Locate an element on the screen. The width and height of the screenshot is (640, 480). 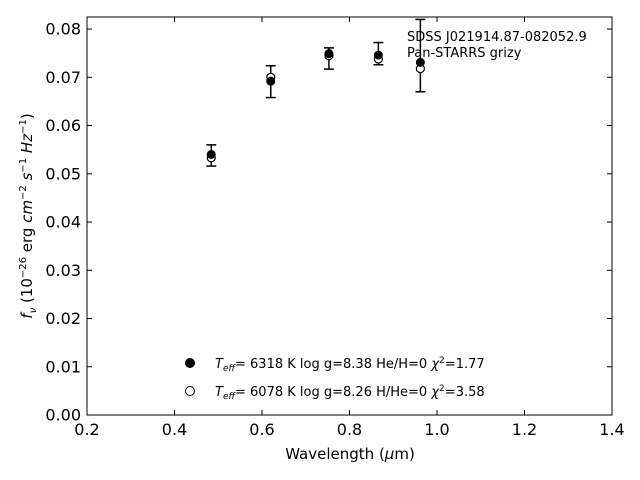
y-tick-label-6: 0.06 is located at coordinates (63, 125).